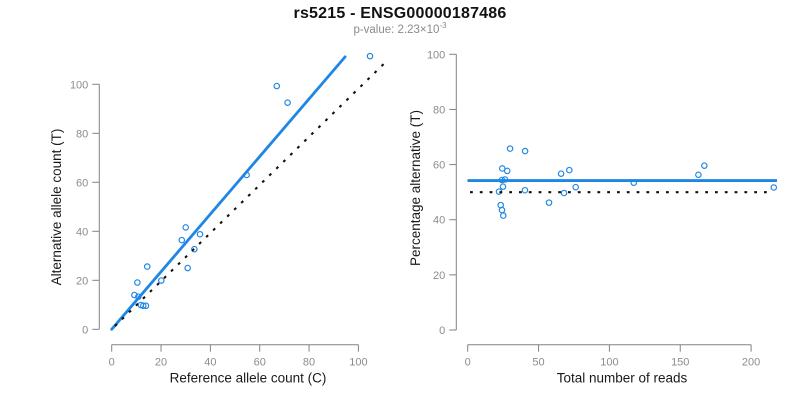 This screenshot has width=800, height=400. Describe the element at coordinates (415, 188) in the screenshot. I see `y-axis-label: Percentage alternative (T)` at that location.